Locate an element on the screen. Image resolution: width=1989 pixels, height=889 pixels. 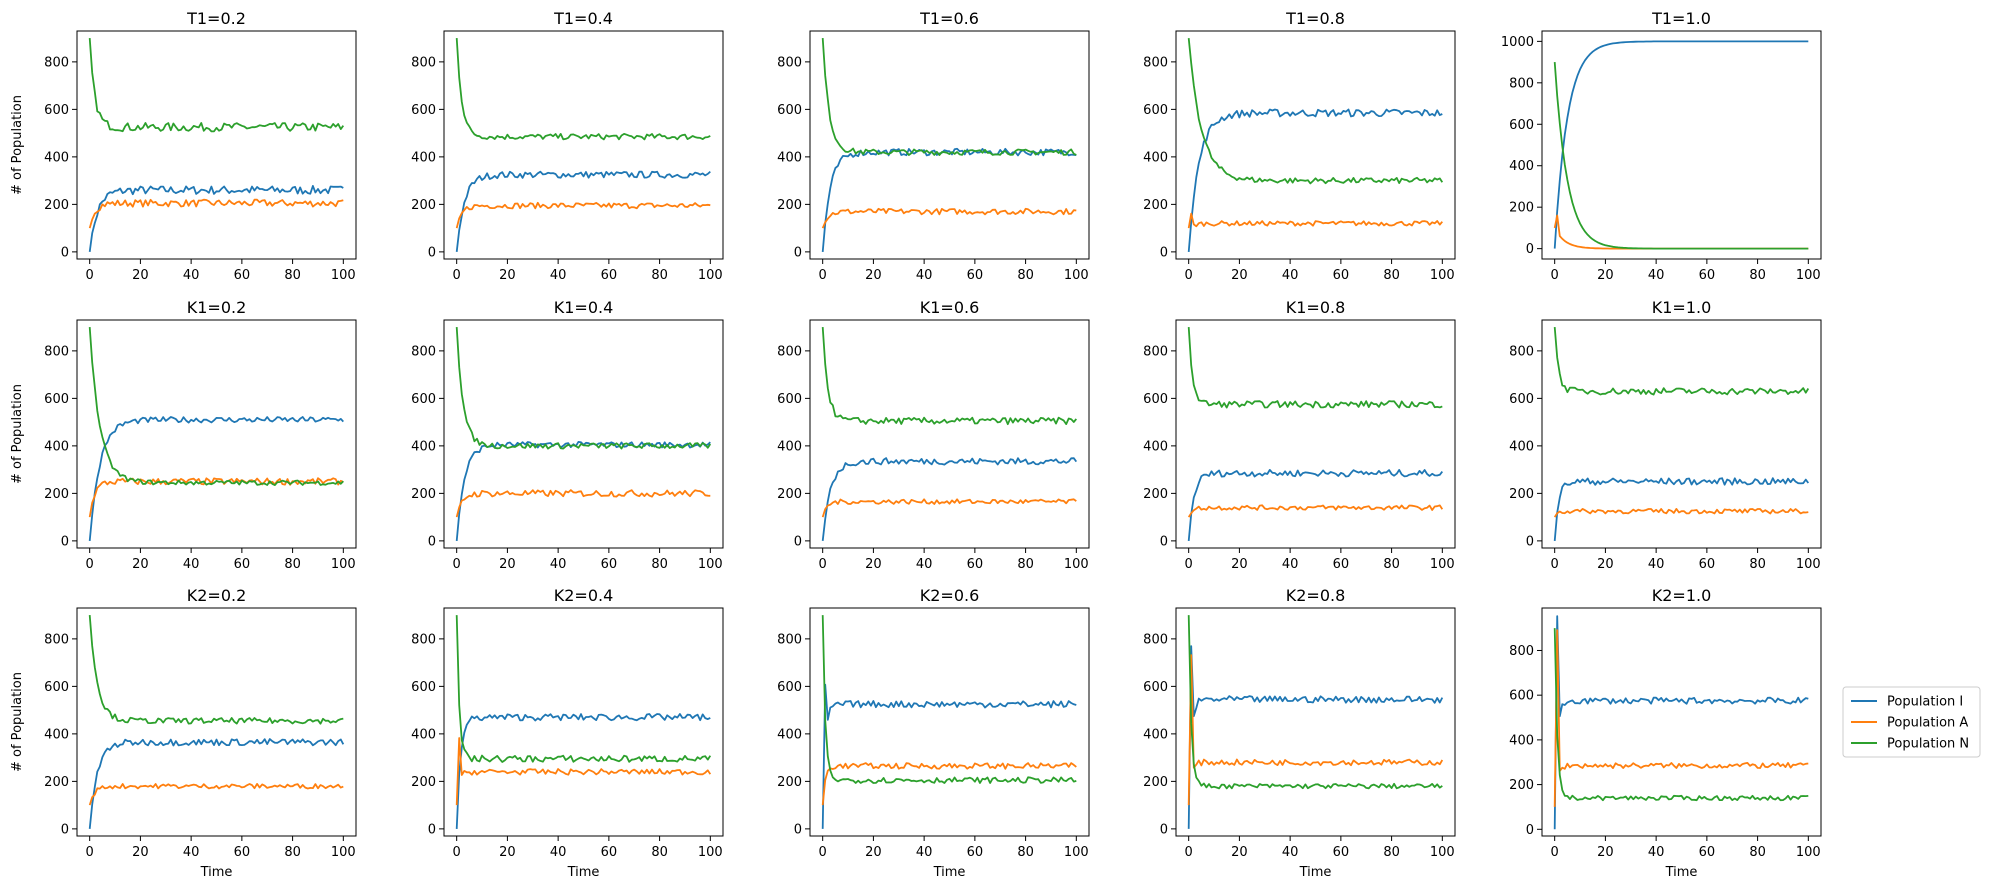
subplot-title: K2=0.4 is located at coordinates (584, 595).